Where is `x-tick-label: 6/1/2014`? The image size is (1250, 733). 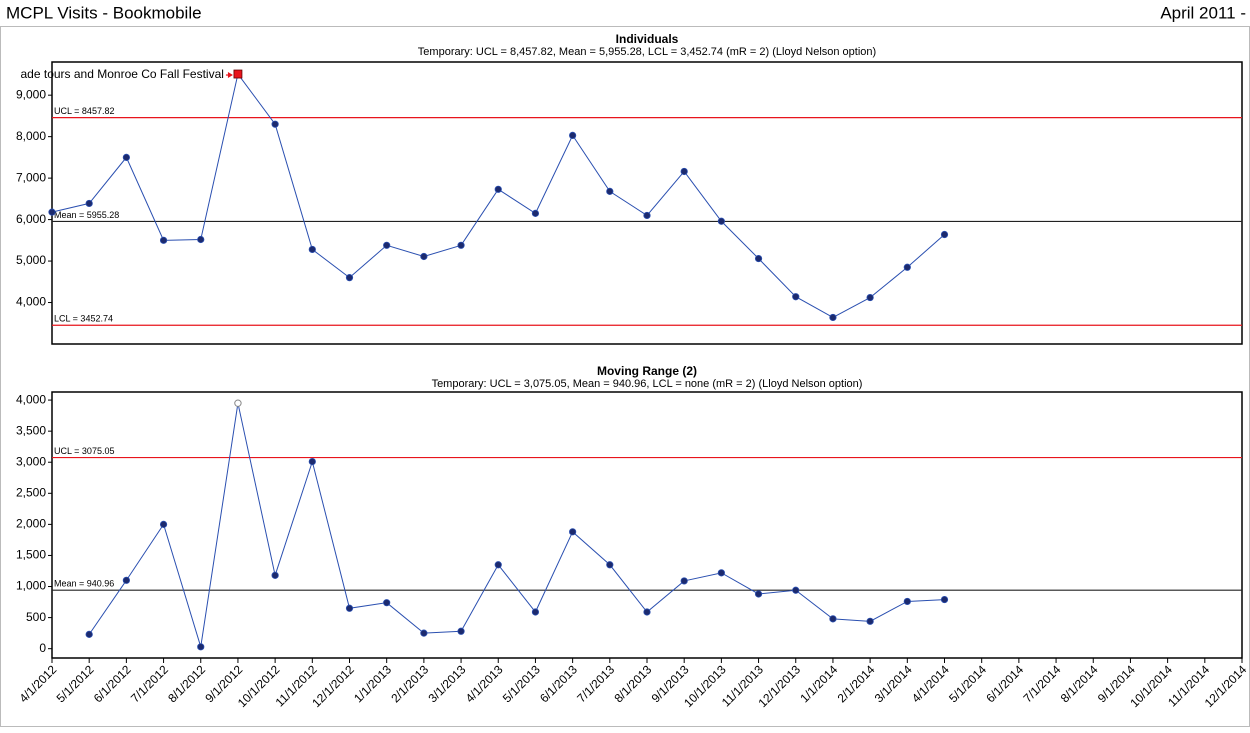
x-tick-label: 6/1/2014 is located at coordinates (1004, 683).